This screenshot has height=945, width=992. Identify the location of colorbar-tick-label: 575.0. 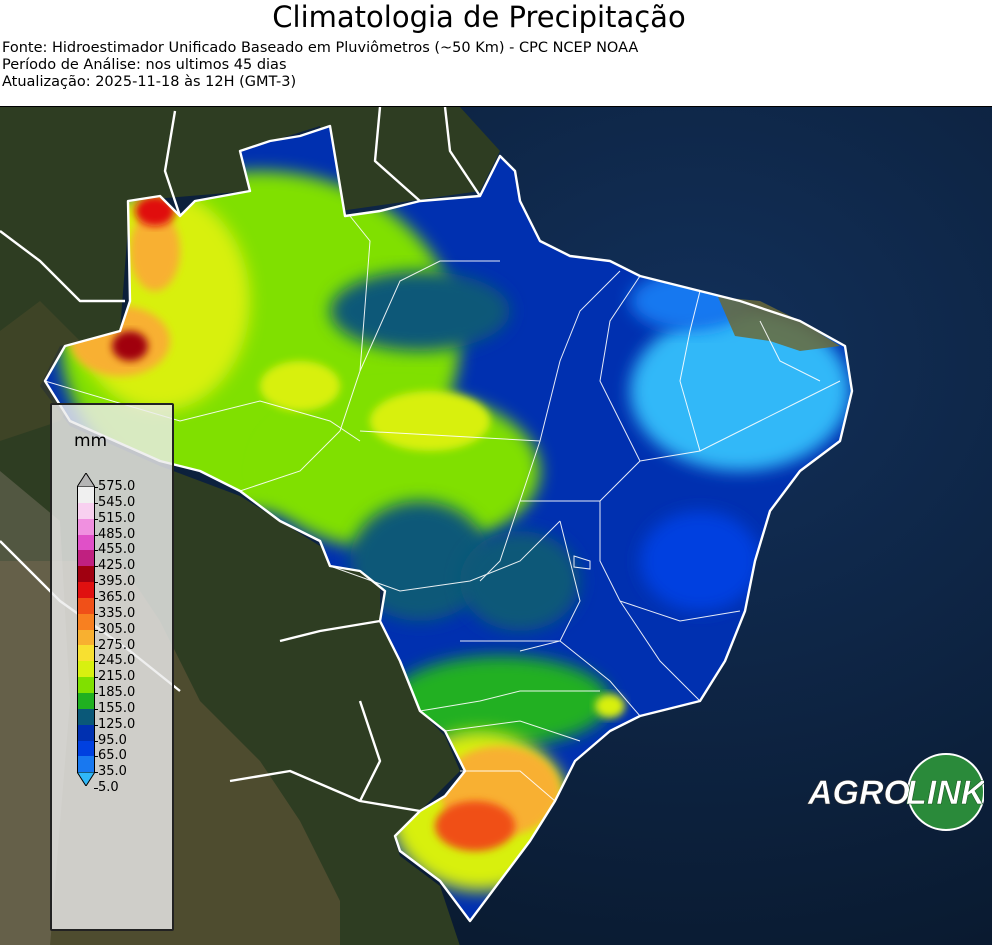
(114, 486).